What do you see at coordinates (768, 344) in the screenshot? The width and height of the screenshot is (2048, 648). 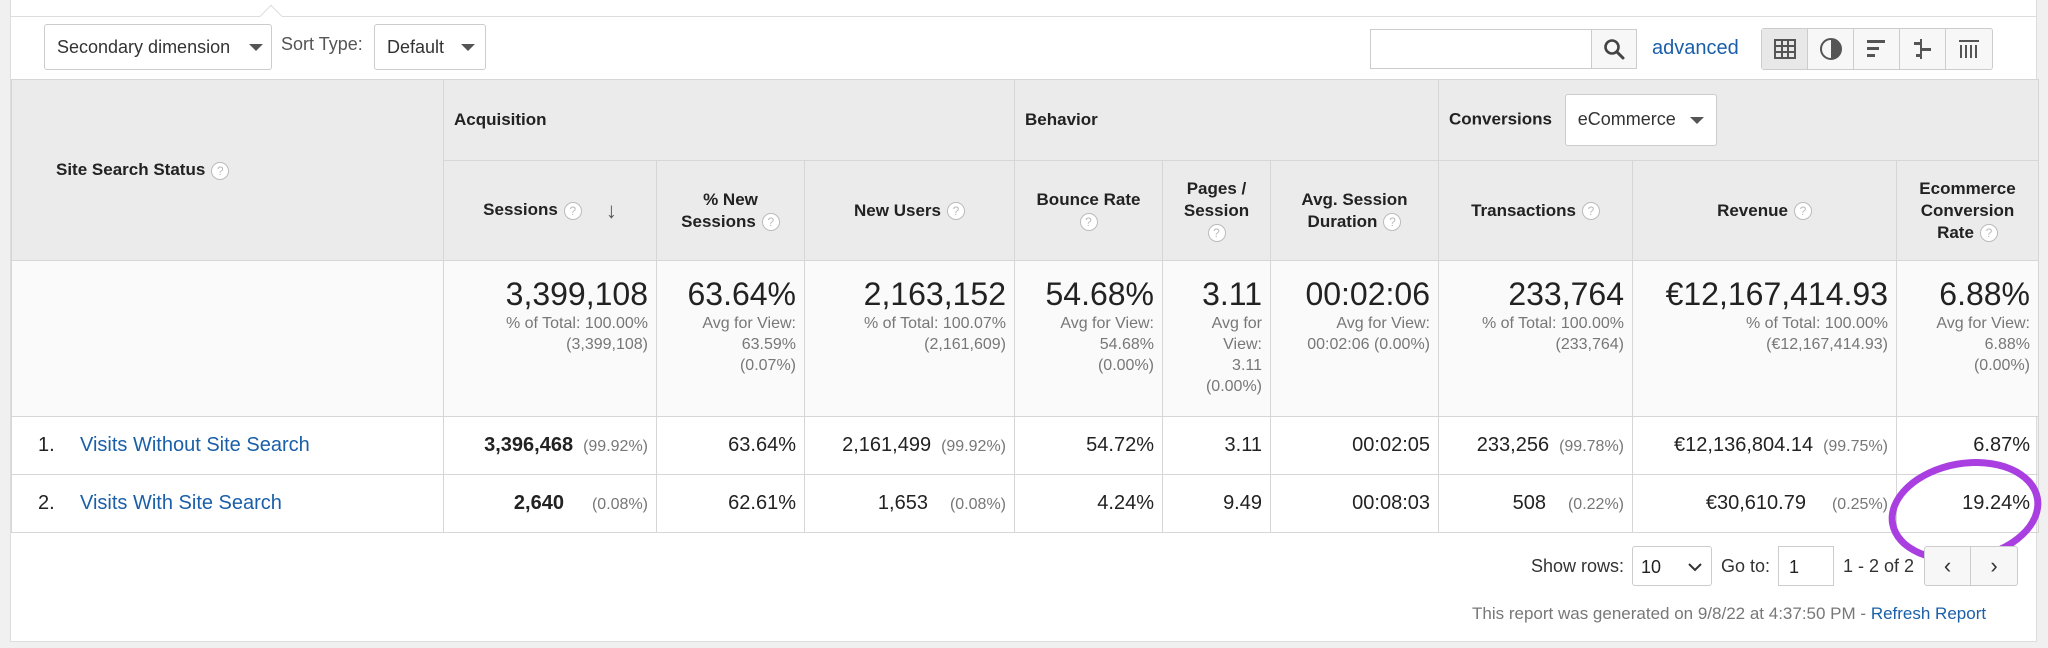 I see `total-note: 63.59%` at bounding box center [768, 344].